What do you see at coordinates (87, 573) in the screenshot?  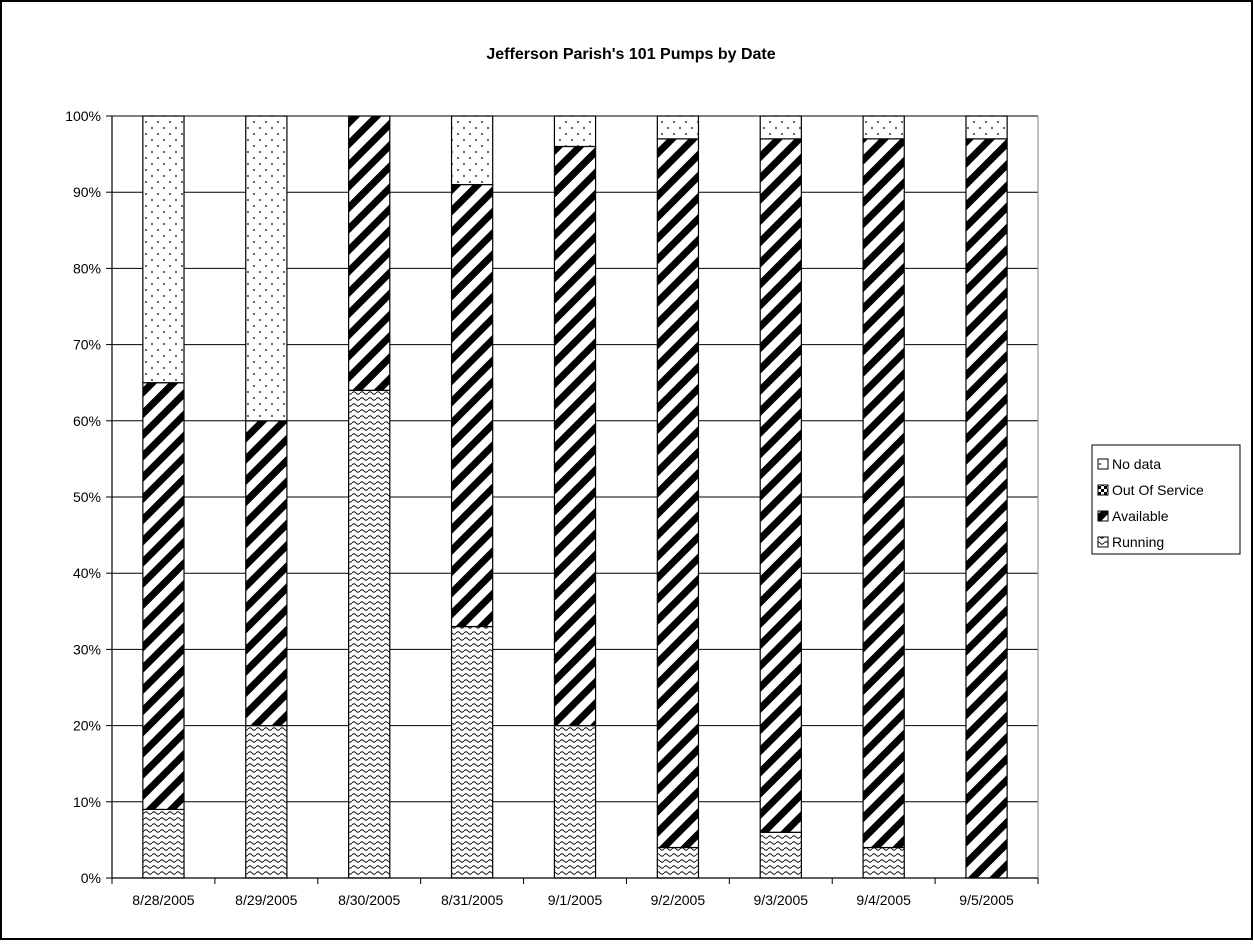 I see `y-tick-label: 40%` at bounding box center [87, 573].